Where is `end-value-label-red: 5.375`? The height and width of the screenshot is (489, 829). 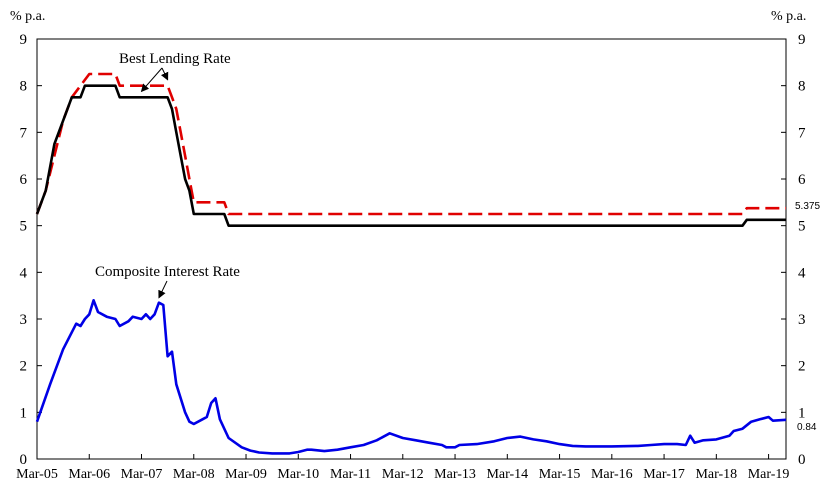 end-value-label-red: 5.375 is located at coordinates (807, 206).